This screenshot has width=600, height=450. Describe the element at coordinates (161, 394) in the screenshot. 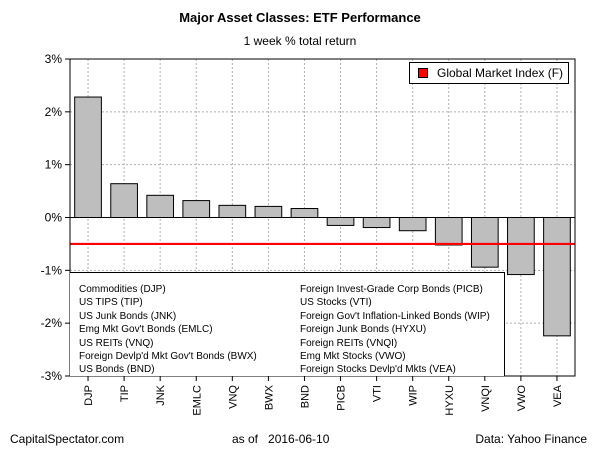

I see `x-tick-label: JNK` at that location.